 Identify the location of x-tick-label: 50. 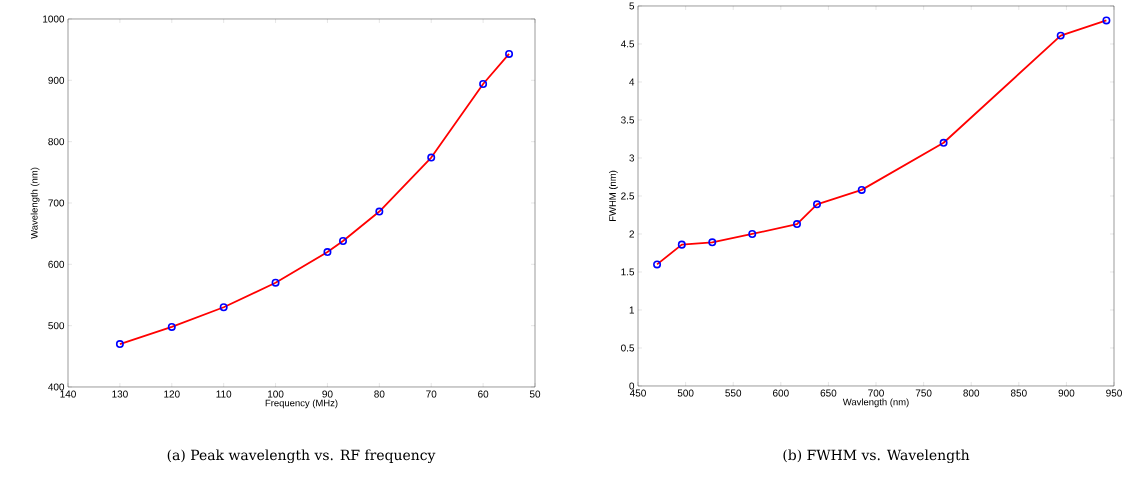
(535, 394).